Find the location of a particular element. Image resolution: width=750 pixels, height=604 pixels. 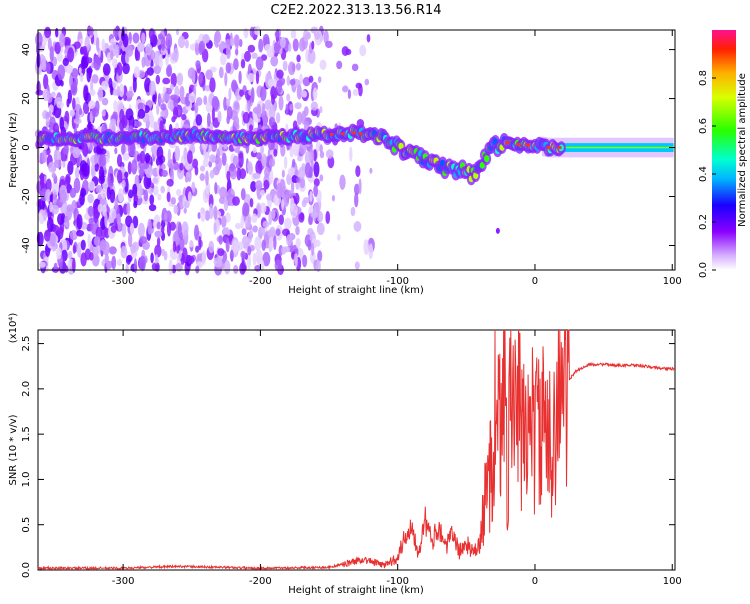

colorbar-tick-label: 0.8 is located at coordinates (703, 78).